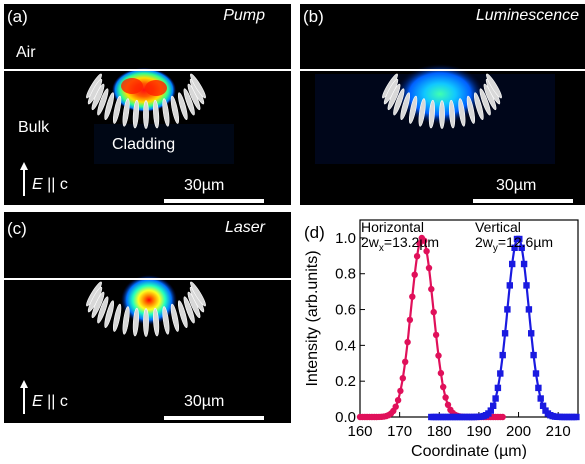  I want to click on y-tick-label: 1.0, so click(345, 238).